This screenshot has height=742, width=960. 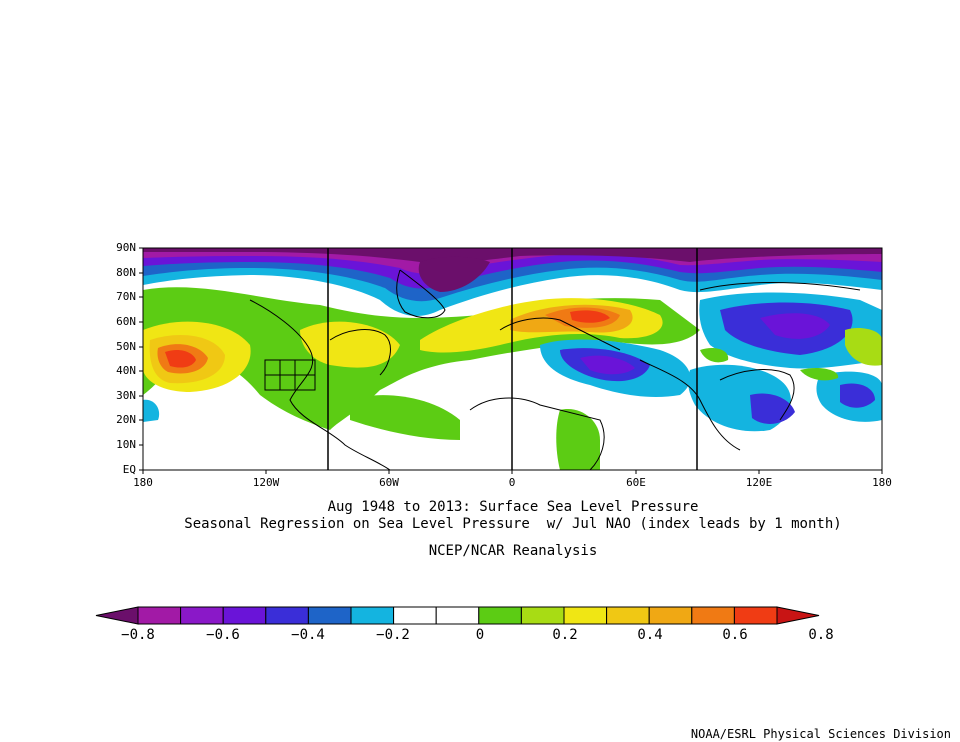 What do you see at coordinates (798, 615) in the screenshot?
I see `colorbar-right-triangle` at bounding box center [798, 615].